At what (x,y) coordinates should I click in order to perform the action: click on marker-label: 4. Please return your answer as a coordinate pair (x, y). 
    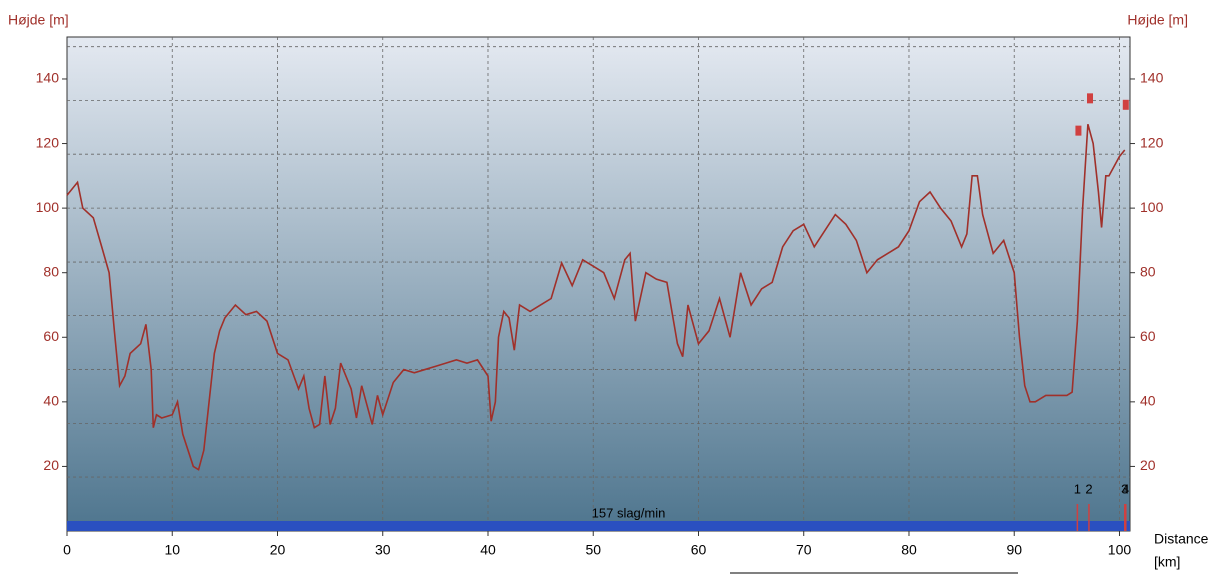
    Looking at the image, I should click on (1125, 488).